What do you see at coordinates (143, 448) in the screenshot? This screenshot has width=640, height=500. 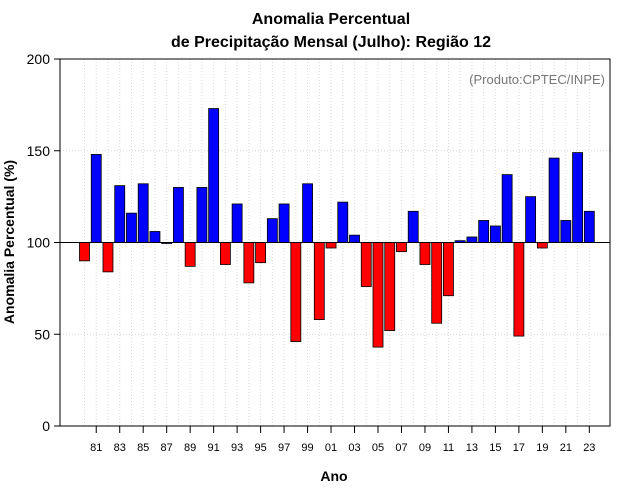 I see `x-tick-label: 85` at bounding box center [143, 448].